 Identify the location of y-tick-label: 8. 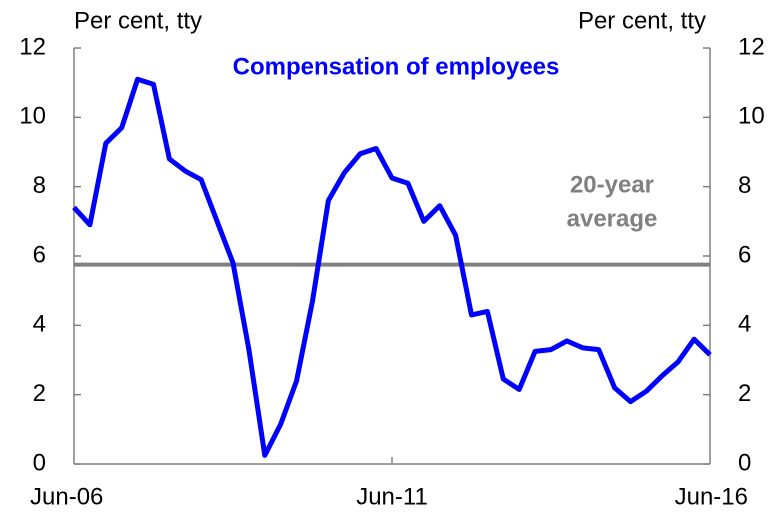
(39, 185).